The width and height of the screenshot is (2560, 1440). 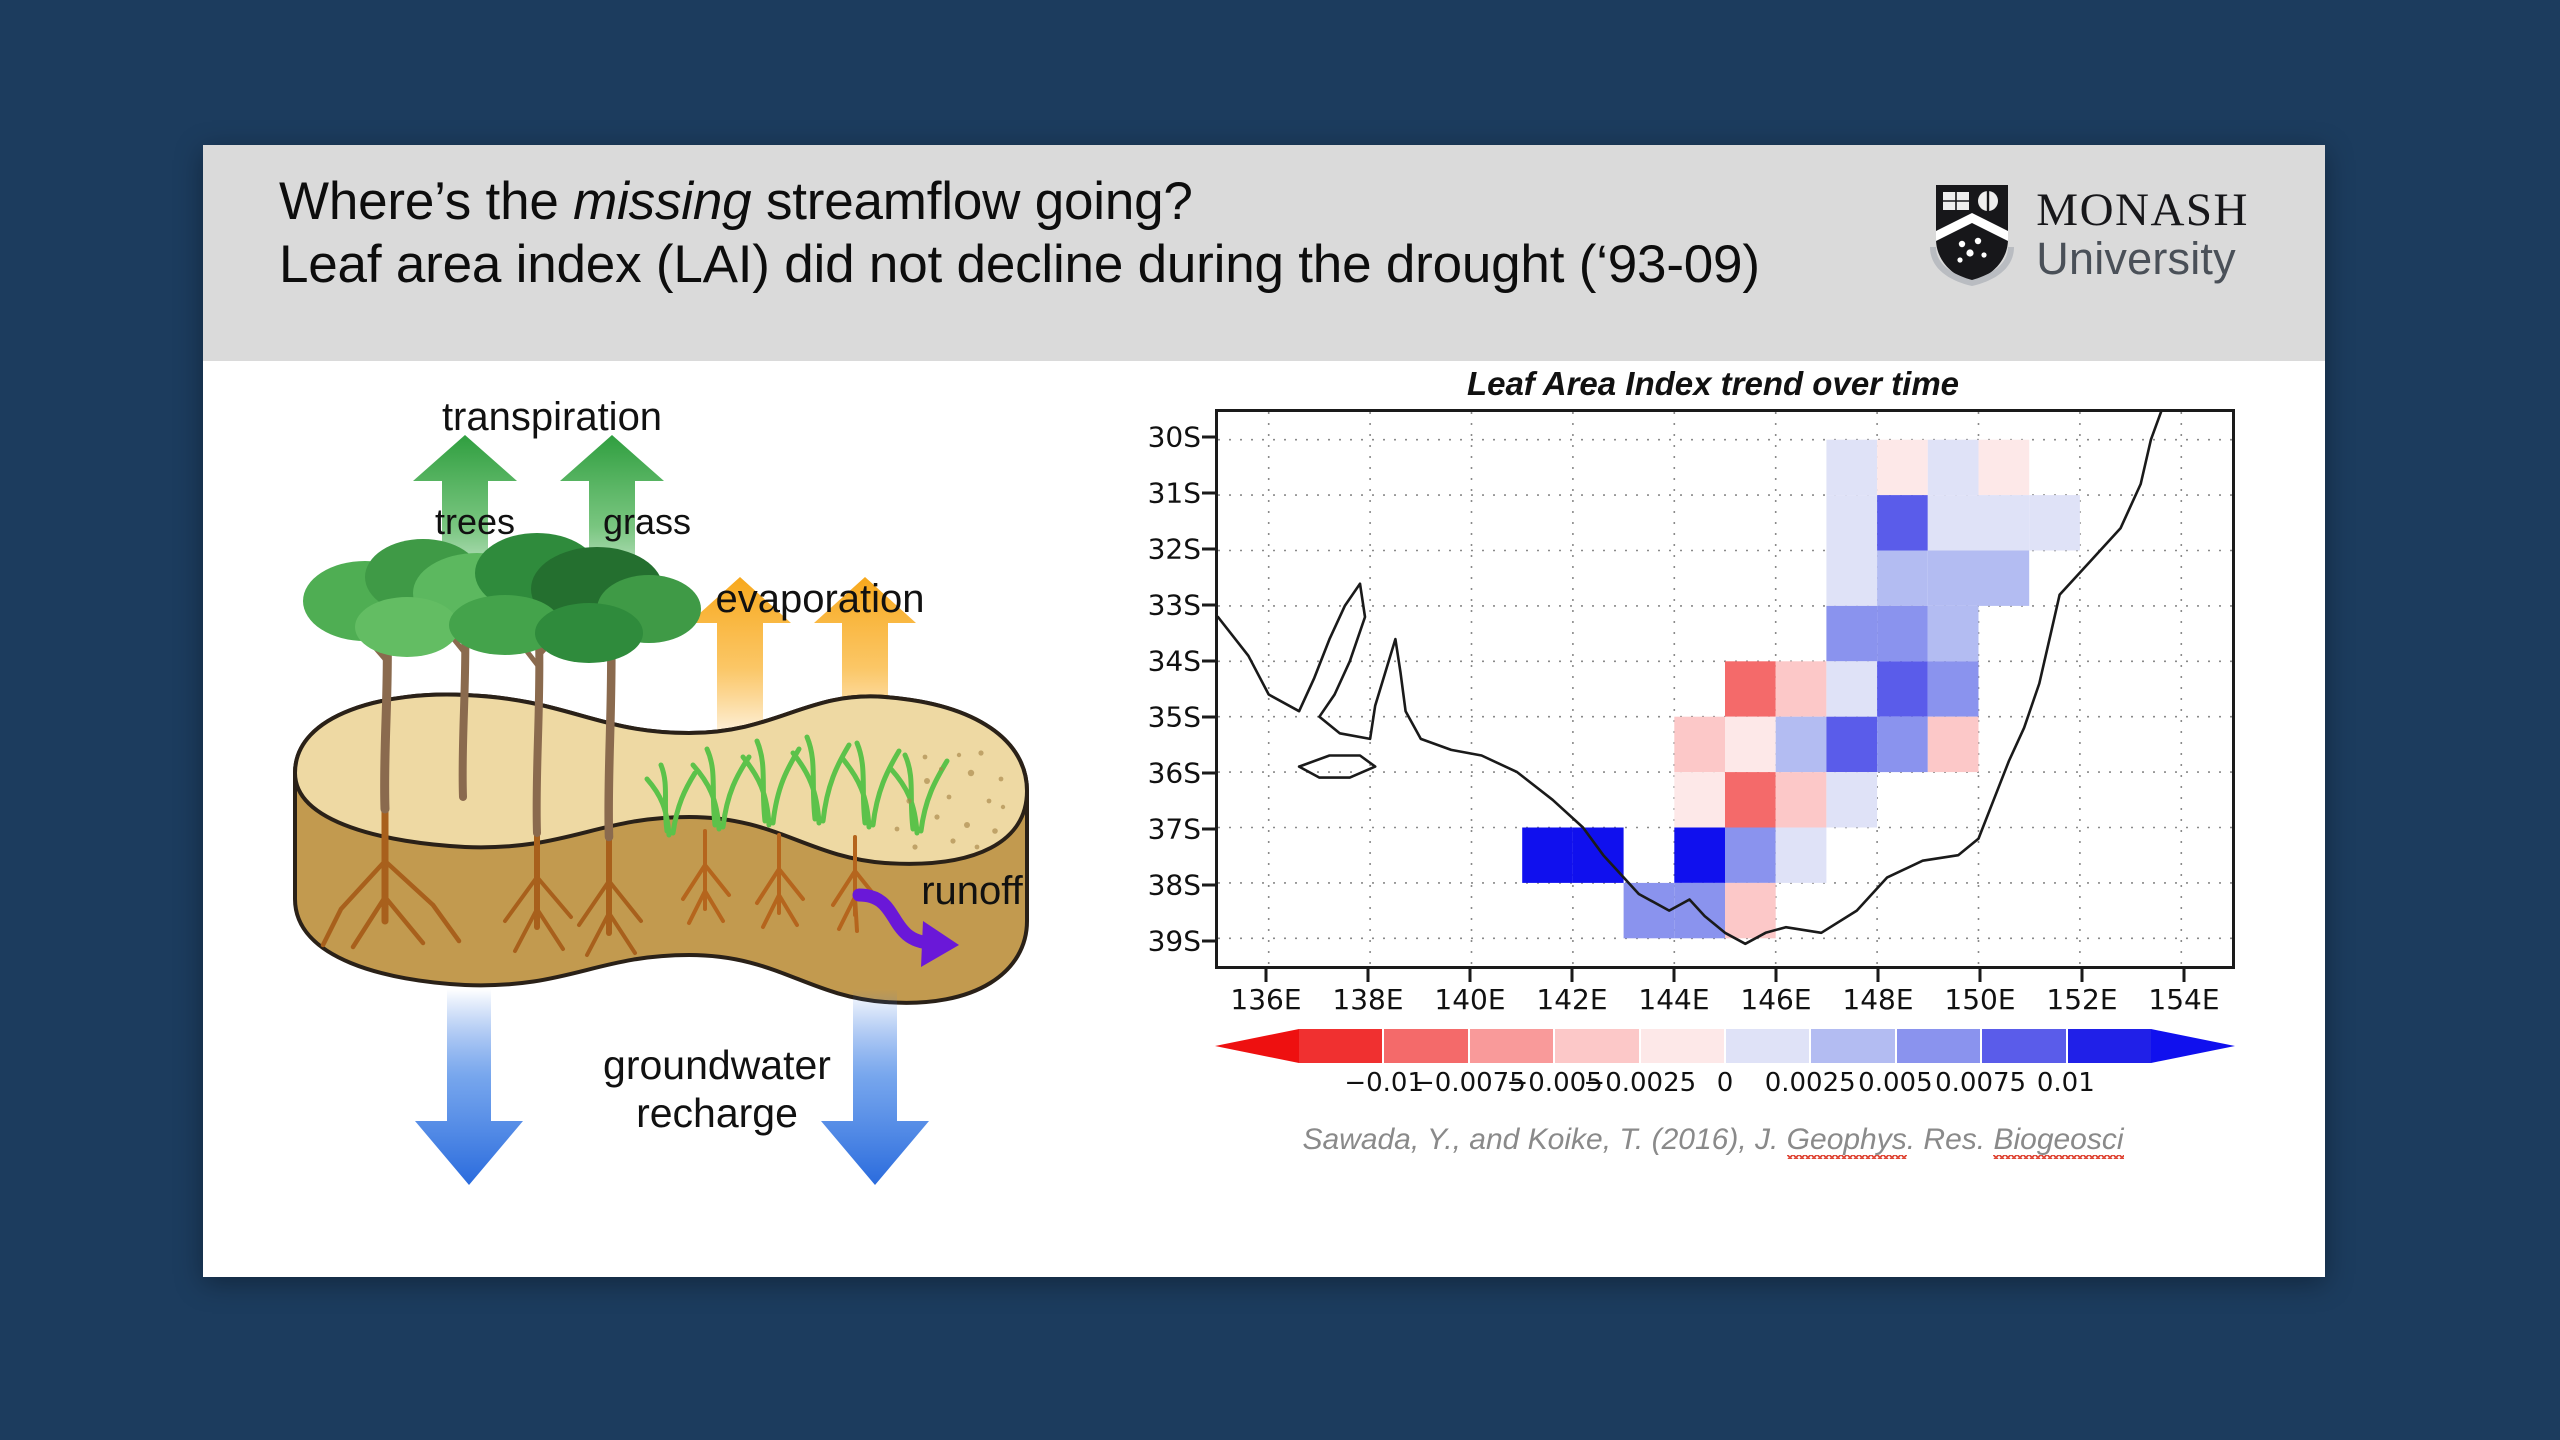 I want to click on x-tick-label: 152E, so click(x=2082, y=999).